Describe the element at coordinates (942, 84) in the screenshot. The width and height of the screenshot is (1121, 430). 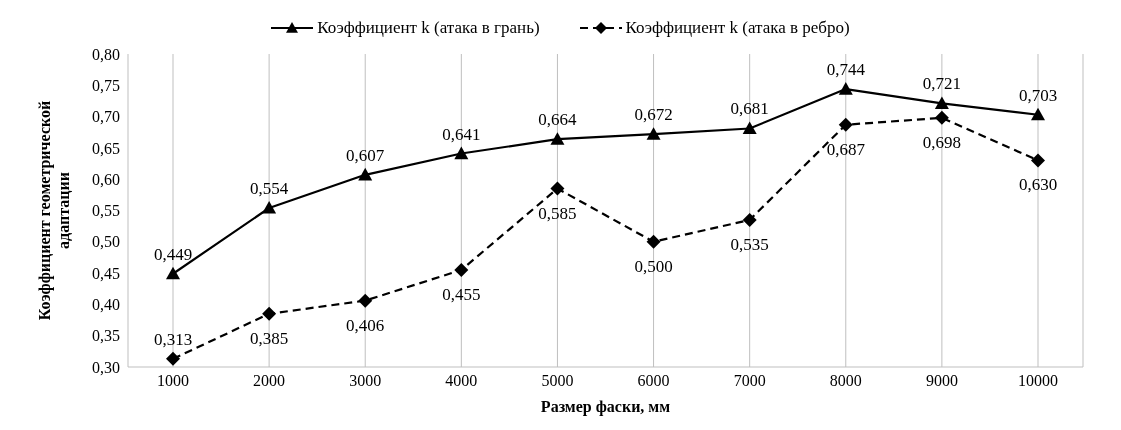
I see `data-label: 0,721` at that location.